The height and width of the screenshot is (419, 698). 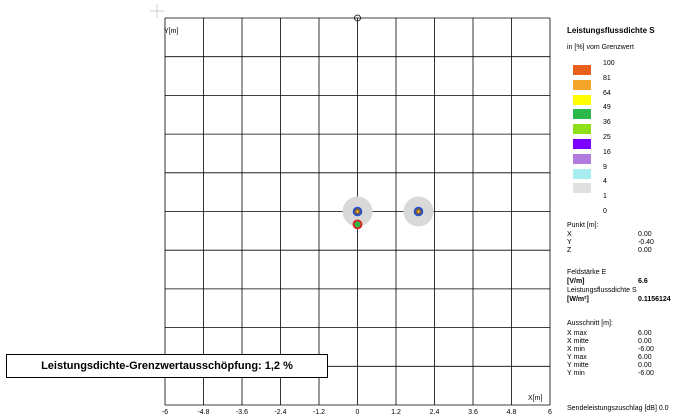 I want to click on x-tick-label: 0, so click(x=358, y=412).